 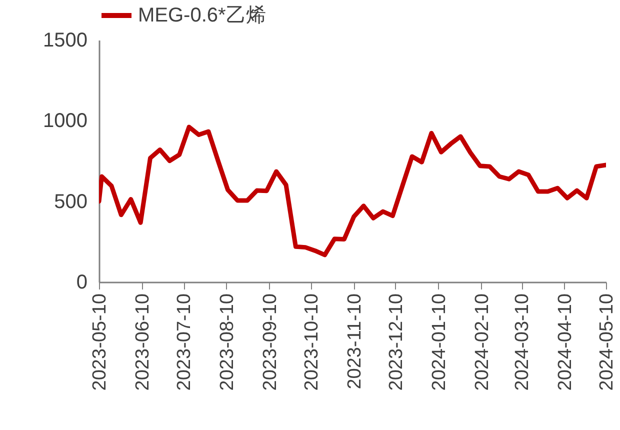 I want to click on x-tick-label: 2023-06-10, so click(x=143, y=342).